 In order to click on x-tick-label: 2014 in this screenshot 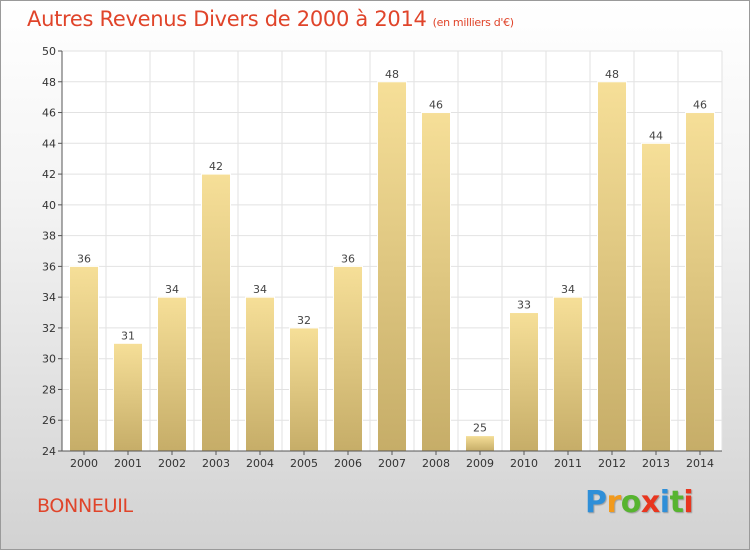, I will do `click(700, 463)`.